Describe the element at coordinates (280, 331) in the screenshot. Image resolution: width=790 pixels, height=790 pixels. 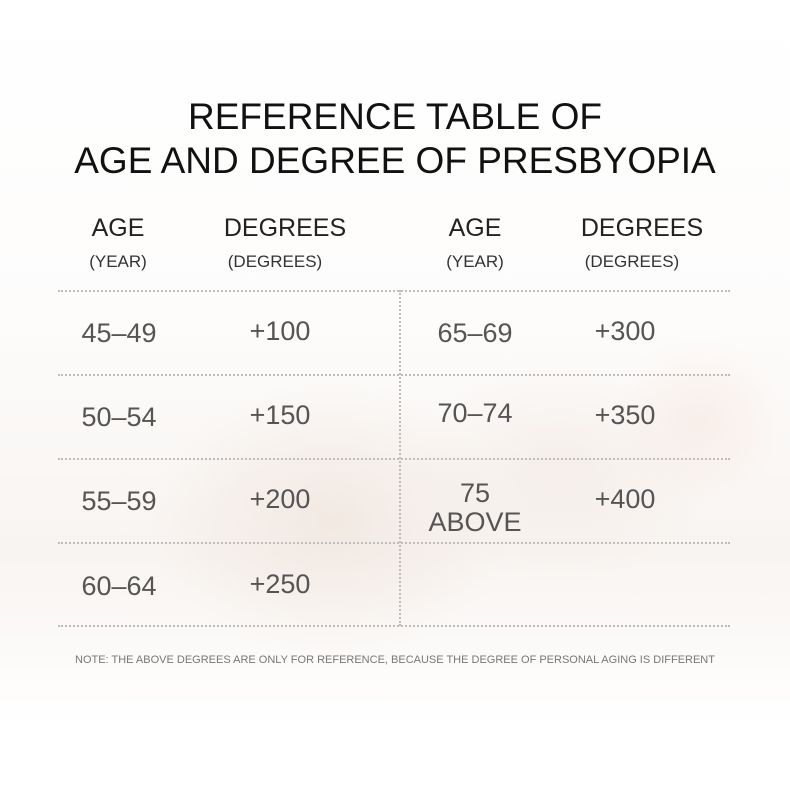
I see `degree-cell: +100` at that location.